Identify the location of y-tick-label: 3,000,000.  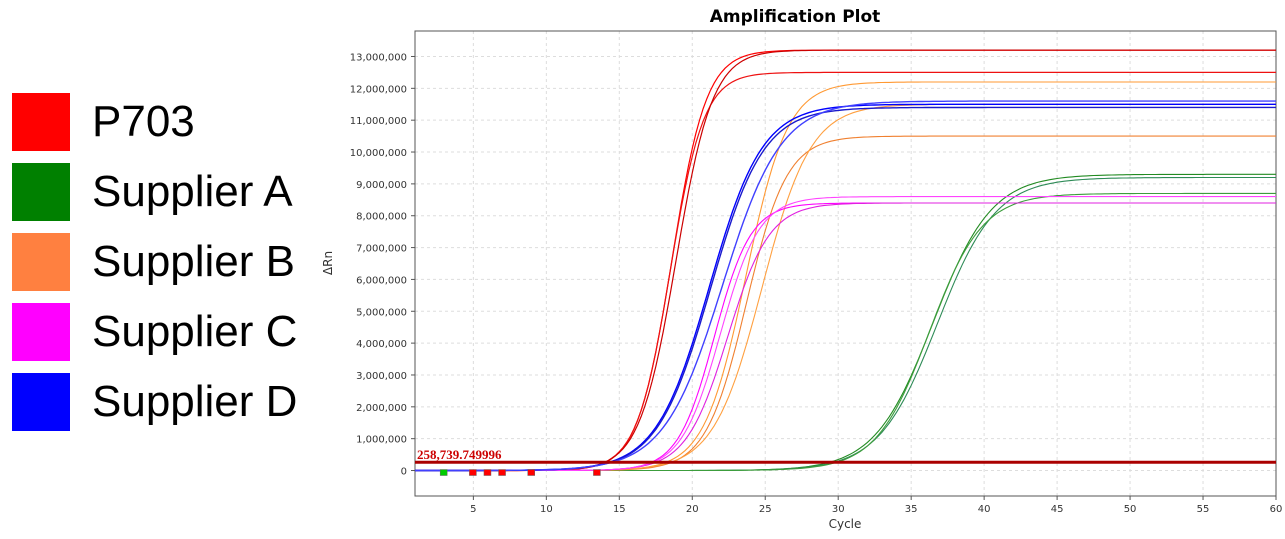
(381, 376).